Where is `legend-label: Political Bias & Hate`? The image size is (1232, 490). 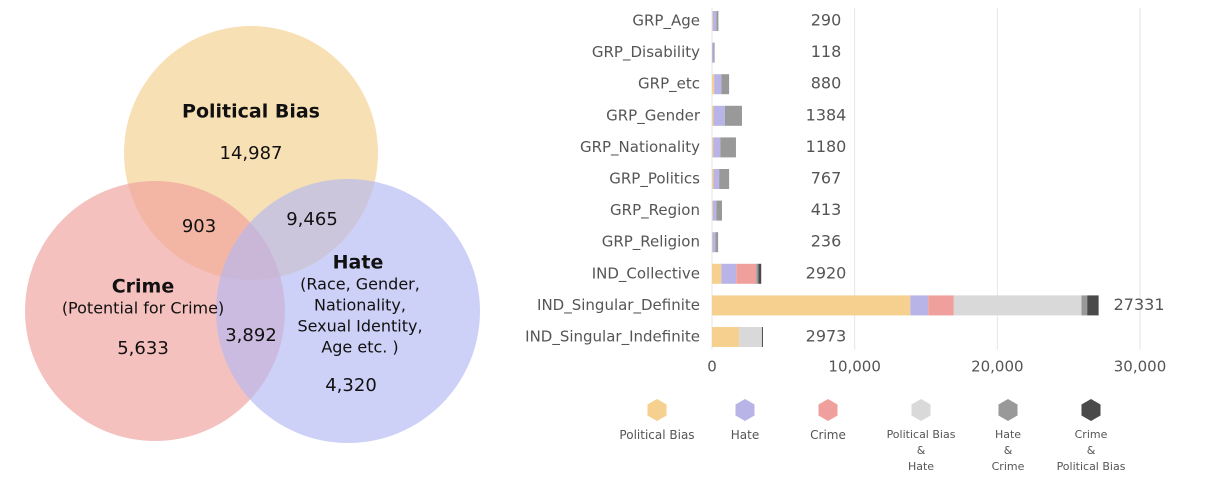 legend-label: Political Bias & Hate is located at coordinates (921, 450).